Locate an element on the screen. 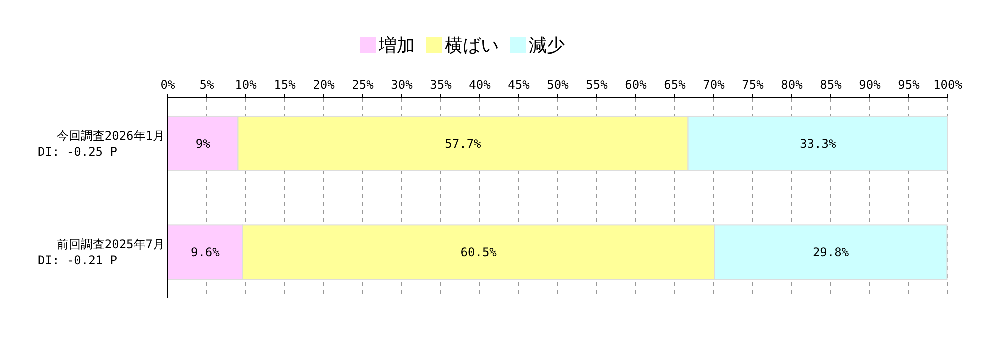  legend-label: 横ばい is located at coordinates (472, 45).